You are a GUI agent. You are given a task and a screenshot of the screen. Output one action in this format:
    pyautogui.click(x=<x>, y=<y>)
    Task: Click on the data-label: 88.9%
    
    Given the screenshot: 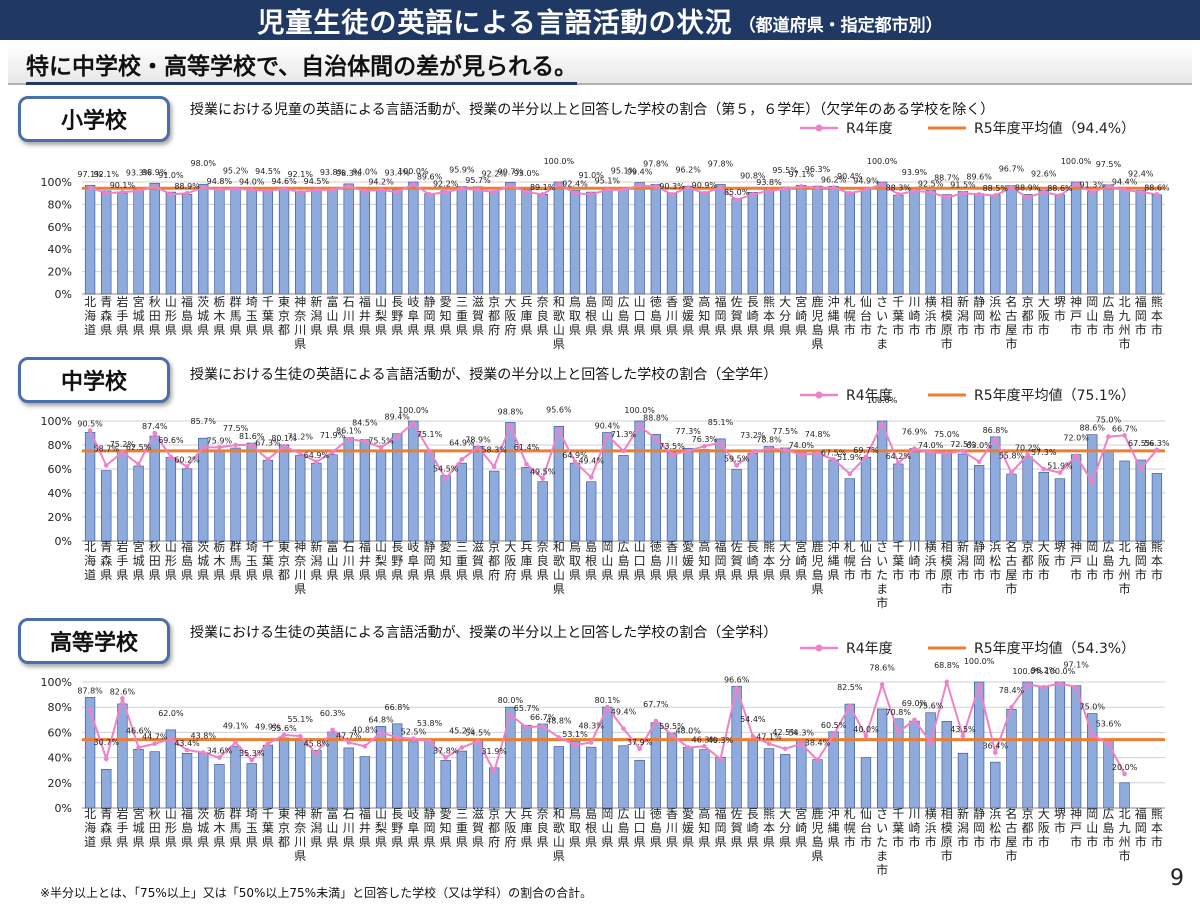 What is the action you would take?
    pyautogui.click(x=1028, y=187)
    